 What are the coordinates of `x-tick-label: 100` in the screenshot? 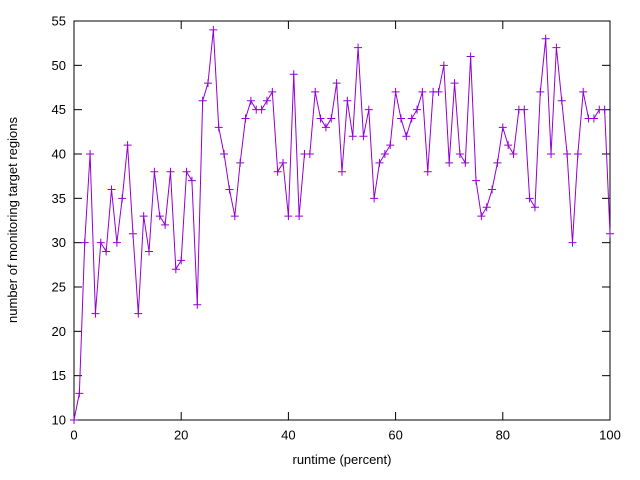 It's located at (610, 435).